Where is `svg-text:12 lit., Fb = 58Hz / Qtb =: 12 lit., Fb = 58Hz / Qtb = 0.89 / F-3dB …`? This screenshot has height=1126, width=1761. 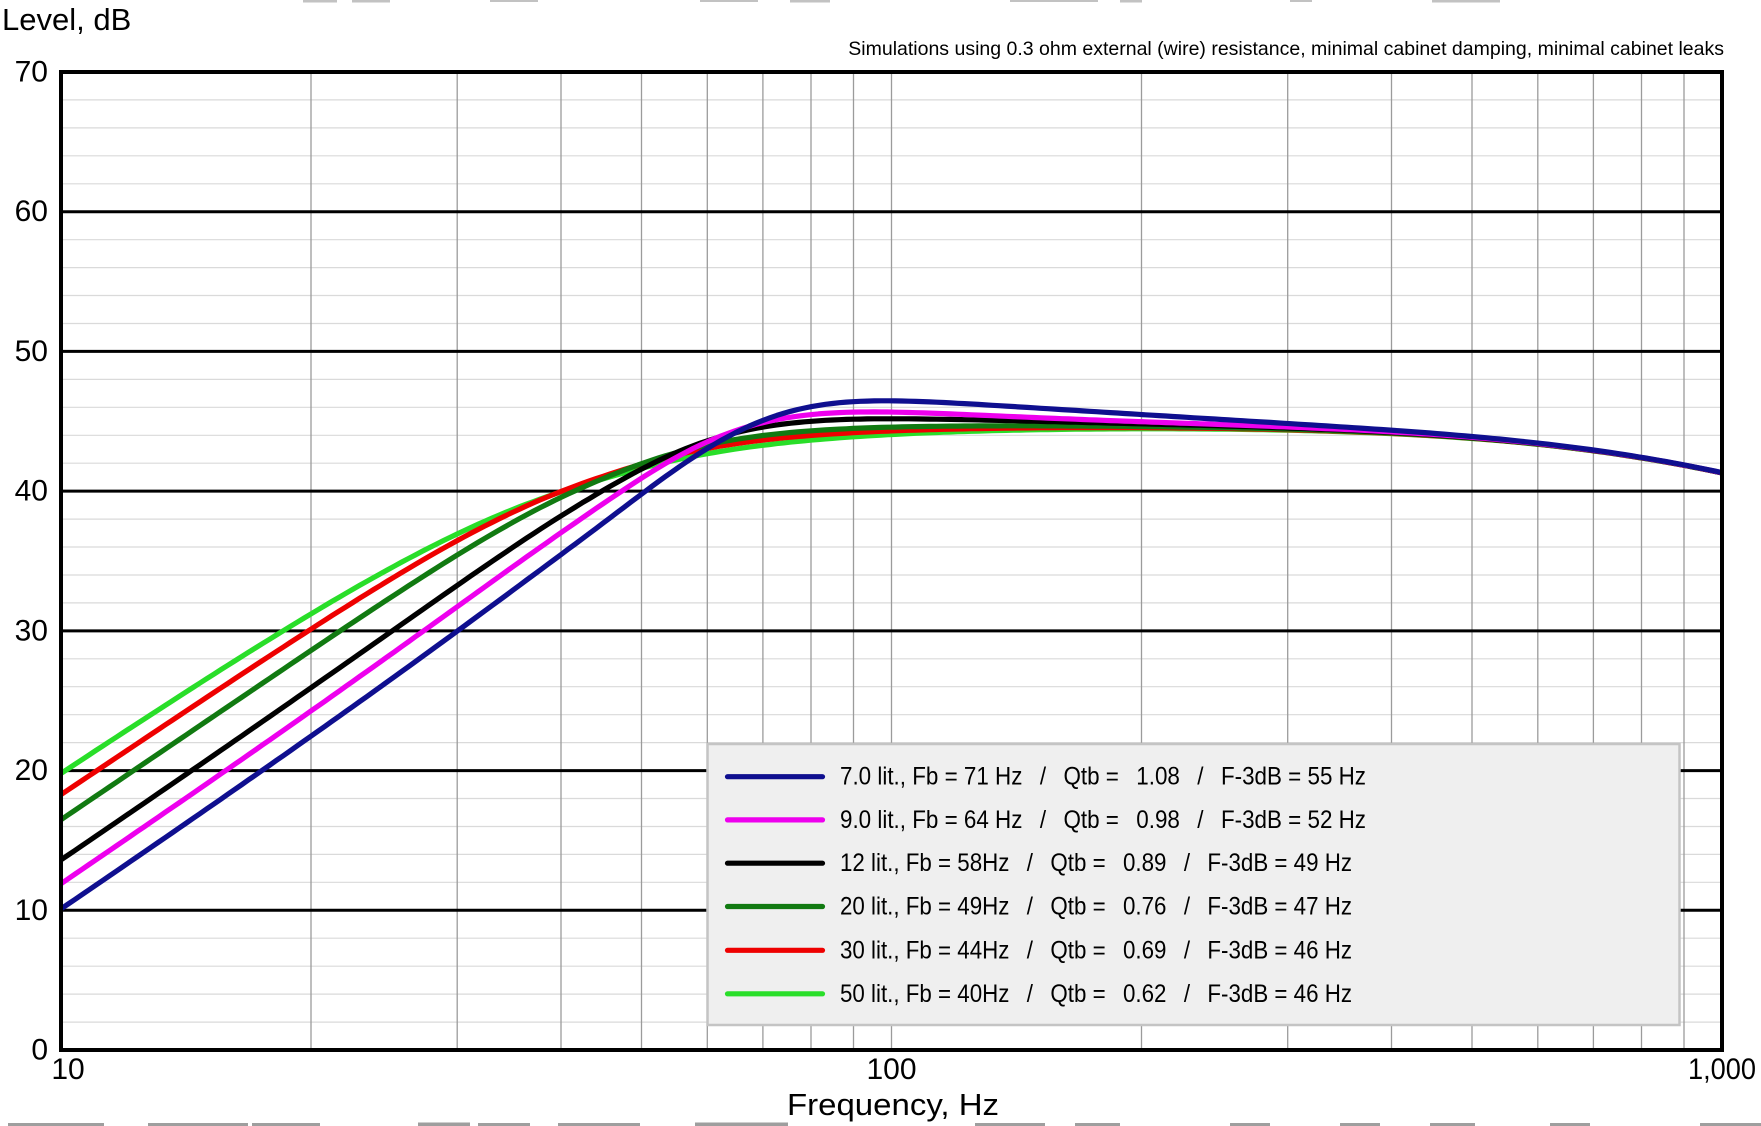
svg-text:12 lit., Fb = 58Hz / Qtb =: 12 lit., Fb = 58Hz / Qtb = 0.89 / F-3dB … is located at coordinates (1096, 863).